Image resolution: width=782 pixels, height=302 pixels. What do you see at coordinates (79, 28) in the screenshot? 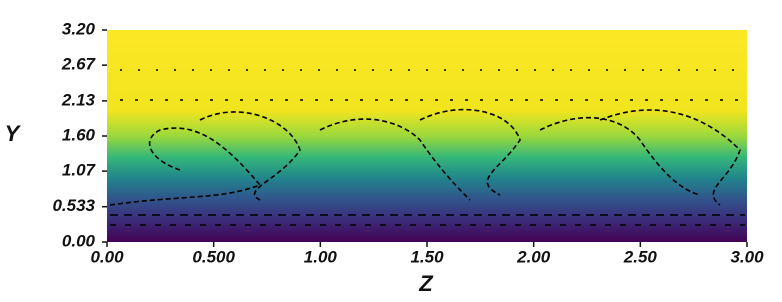
I see `y-tick-label: 3.20` at bounding box center [79, 28].